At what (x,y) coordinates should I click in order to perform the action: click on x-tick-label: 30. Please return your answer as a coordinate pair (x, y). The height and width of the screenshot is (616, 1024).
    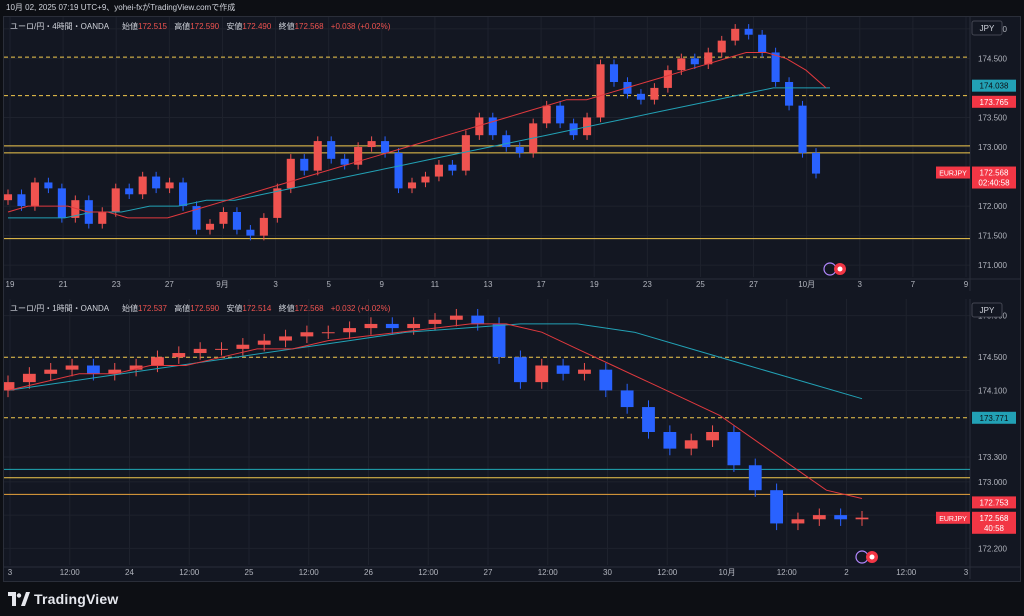
    Looking at the image, I should click on (607, 572).